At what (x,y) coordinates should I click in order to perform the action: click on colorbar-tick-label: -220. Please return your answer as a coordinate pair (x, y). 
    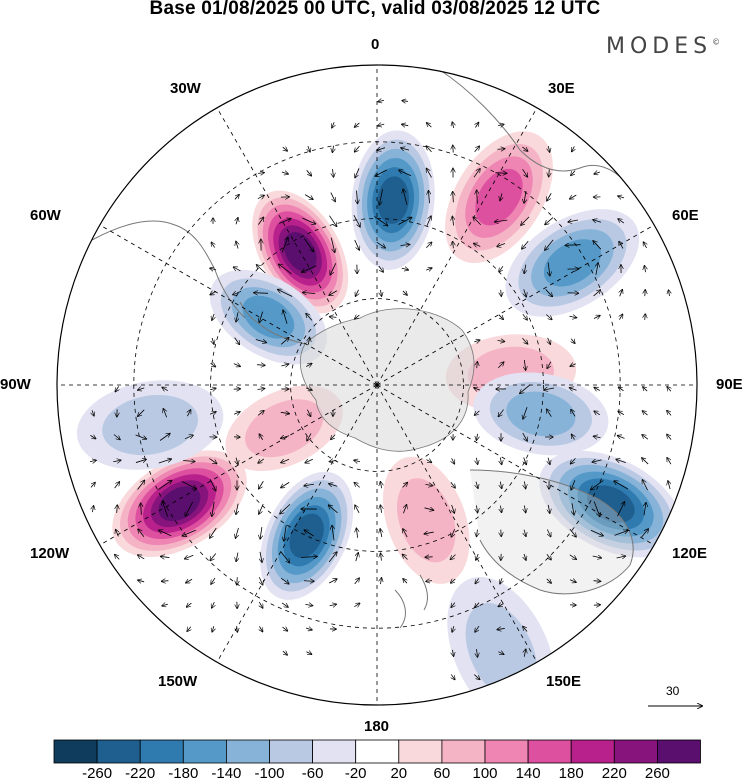
    Looking at the image, I should click on (140, 773).